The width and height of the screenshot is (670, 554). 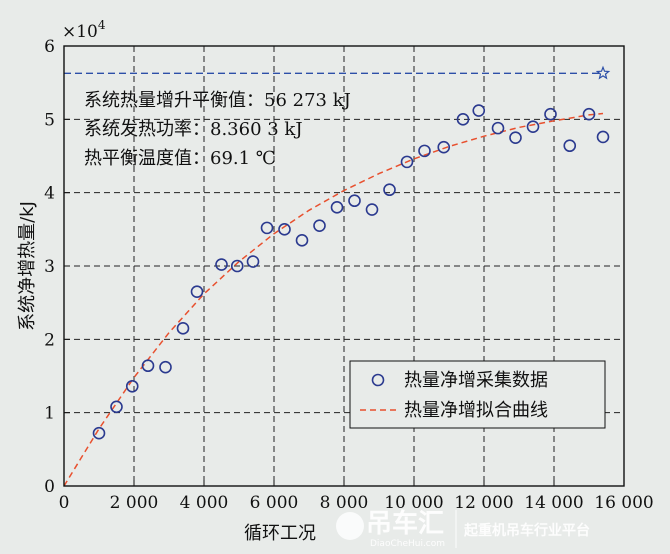 What do you see at coordinates (64, 503) in the screenshot?
I see `x-tick-label: 0` at bounding box center [64, 503].